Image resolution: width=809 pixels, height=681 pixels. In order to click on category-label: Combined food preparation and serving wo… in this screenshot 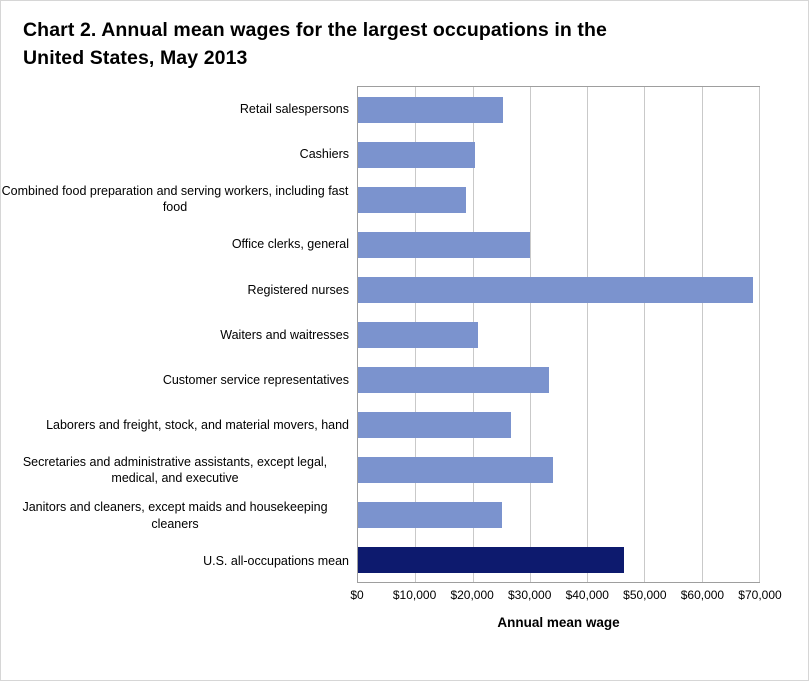, I will do `click(175, 199)`.